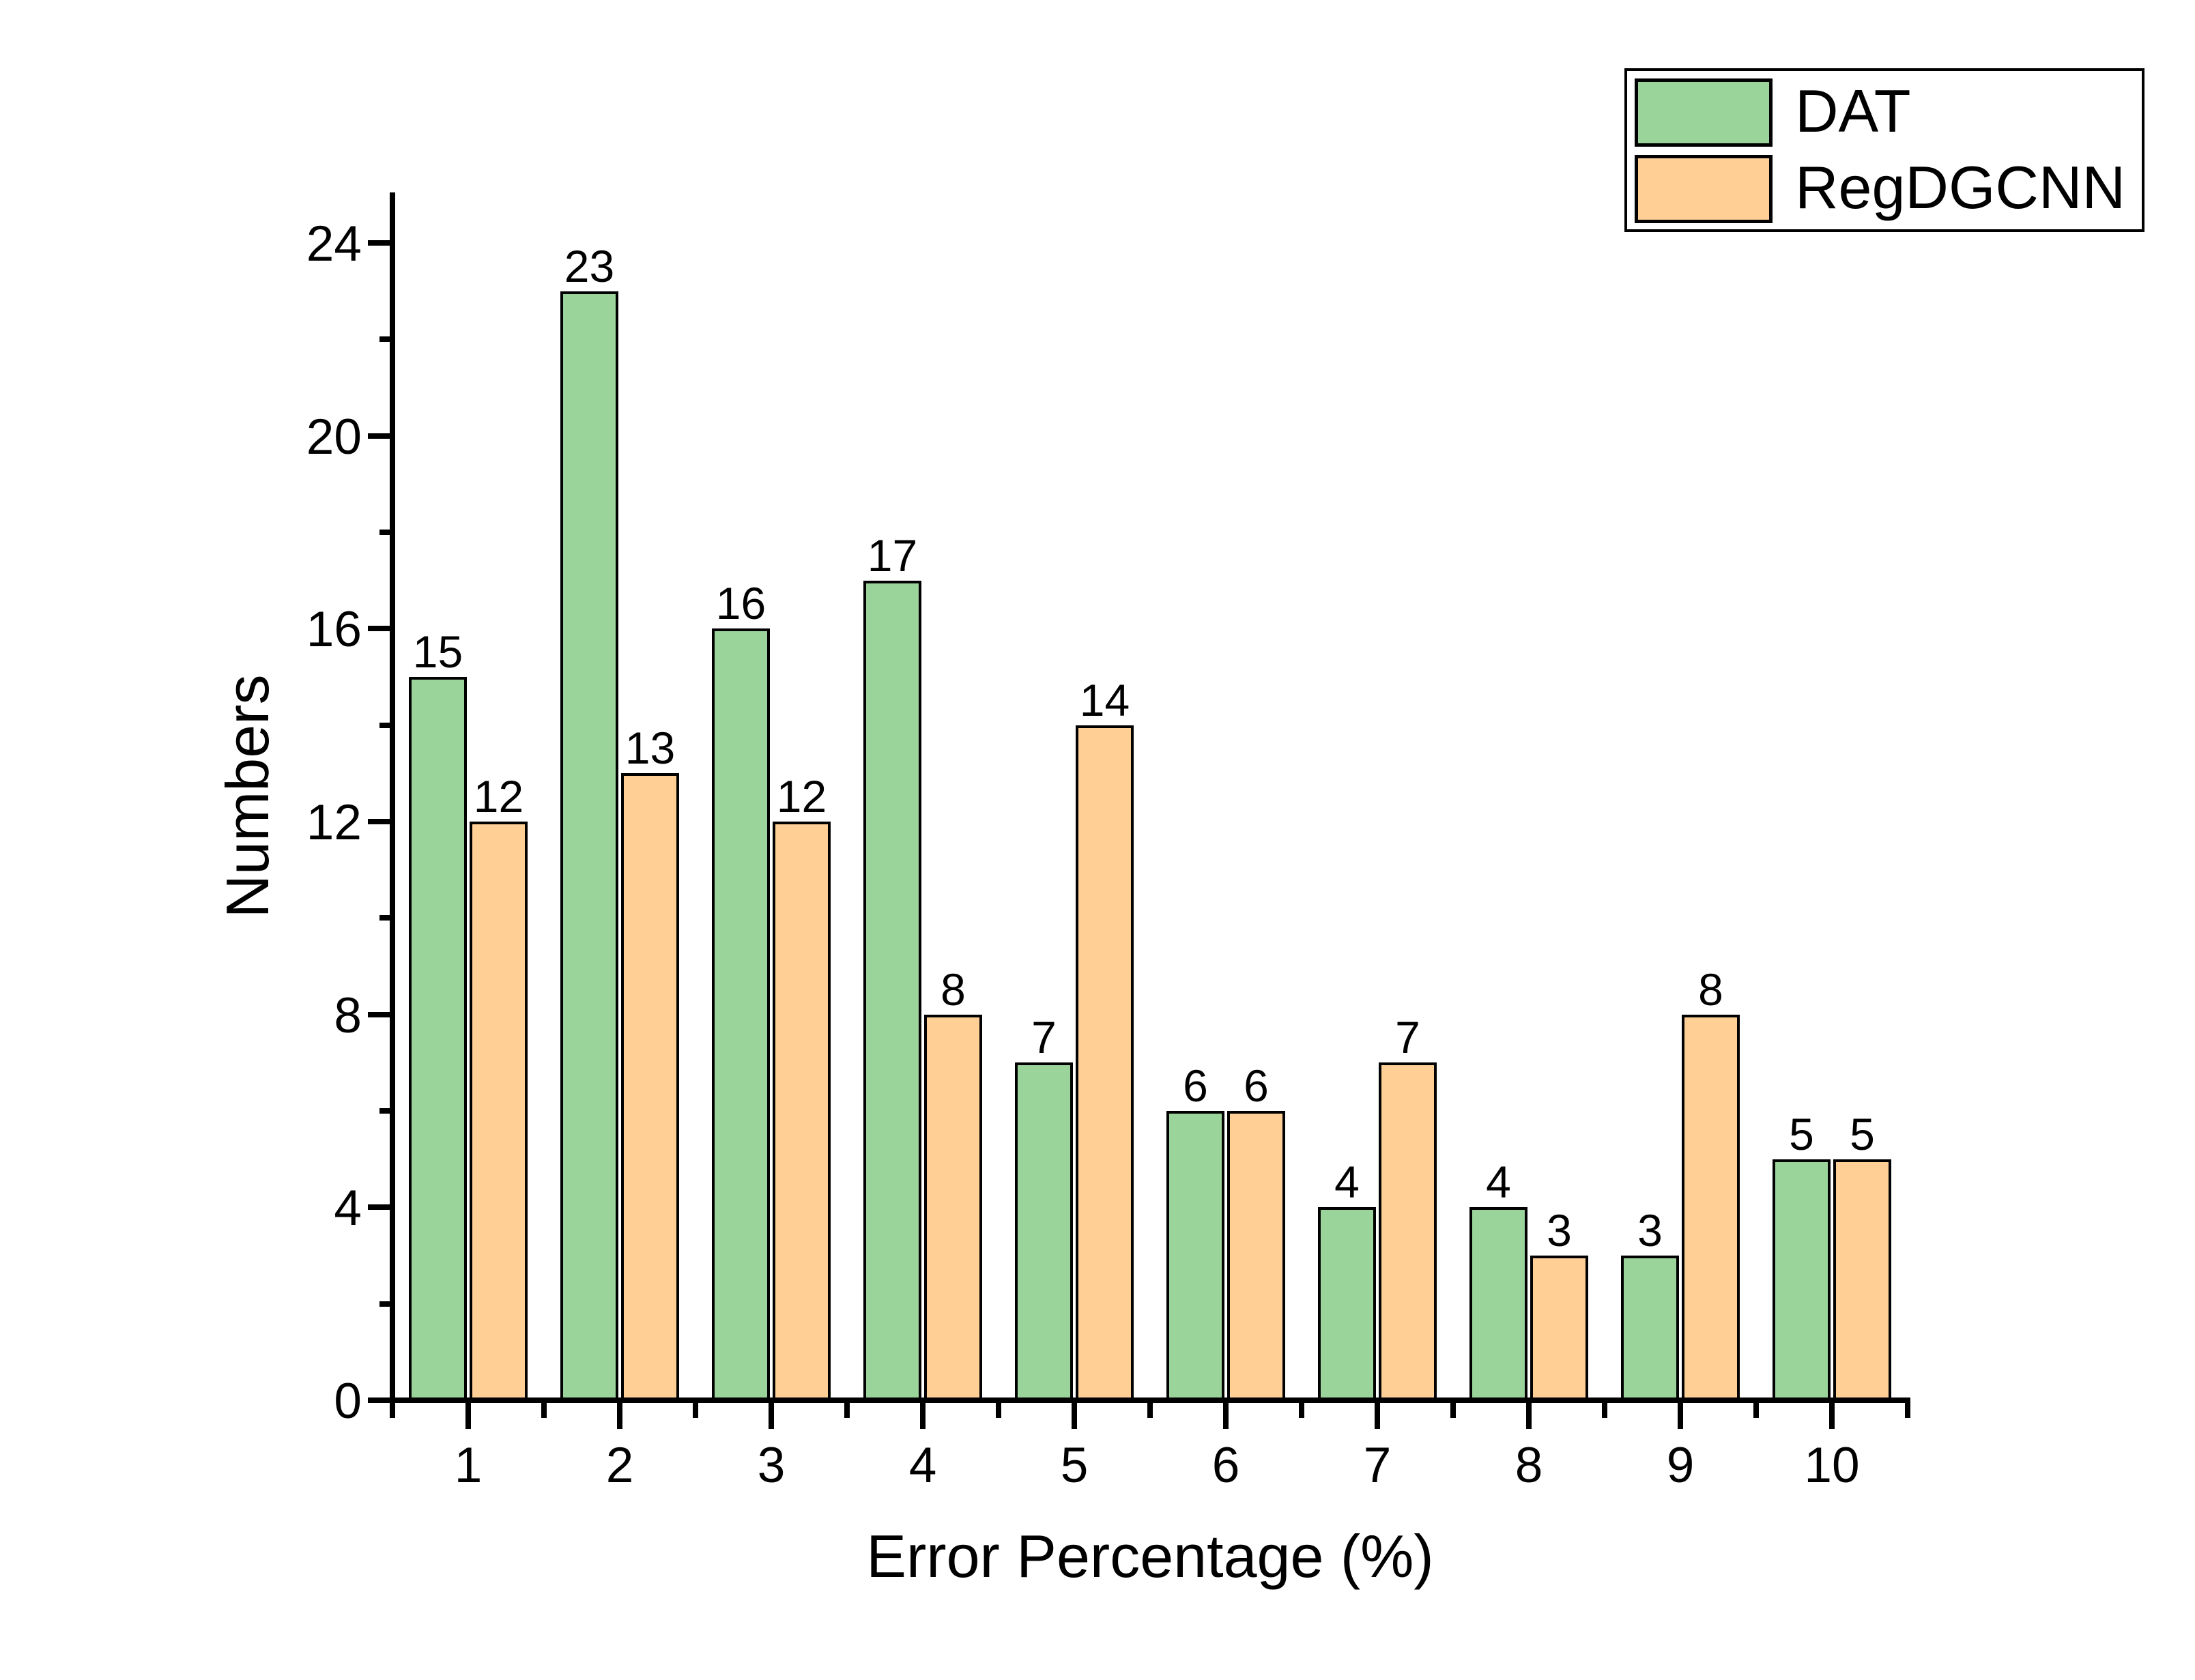 The height and width of the screenshot is (1680, 2195). I want to click on bar-regdgcnn-cat2, so click(650, 1086).